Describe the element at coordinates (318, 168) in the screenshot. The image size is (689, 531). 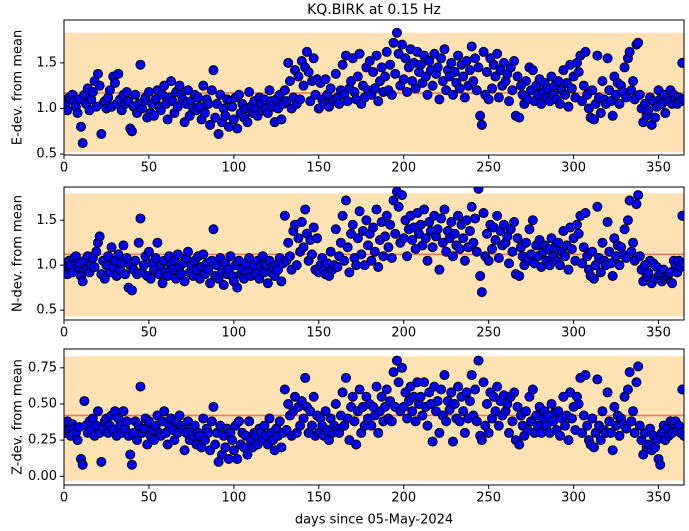
I see `x-tick-label: 150` at that location.